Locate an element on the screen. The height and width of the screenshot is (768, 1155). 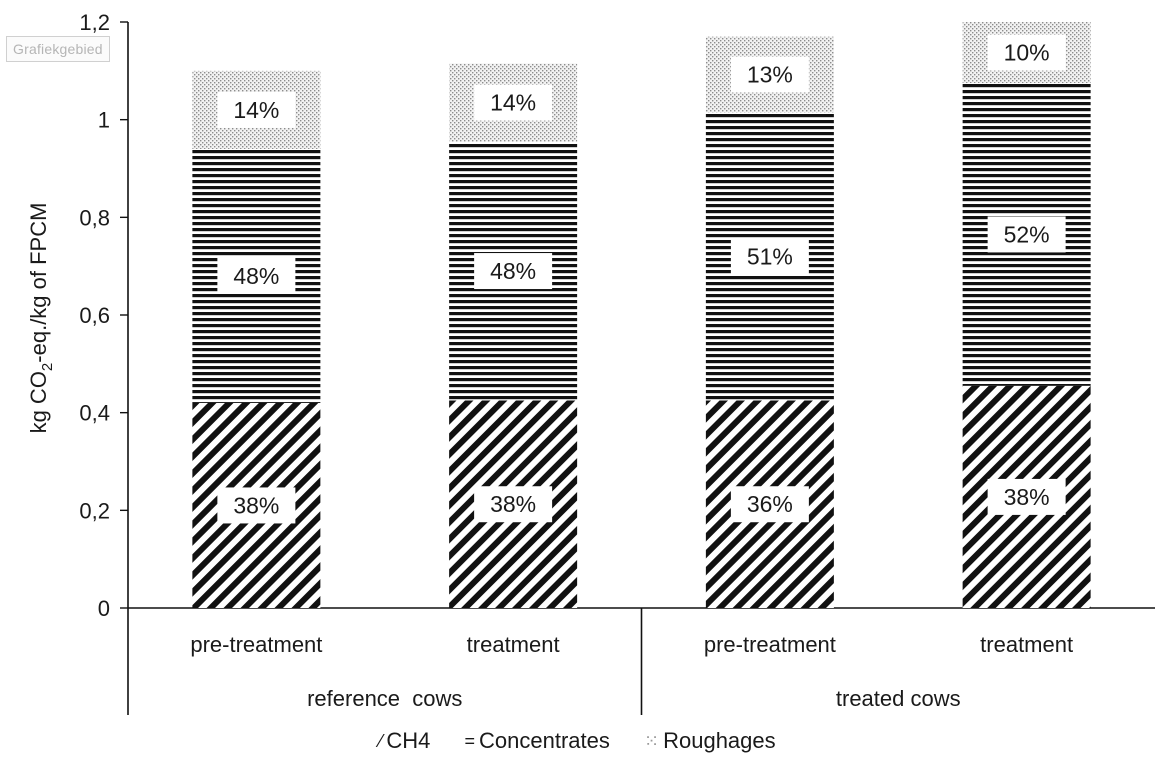
y-tick-label: 0,6 is located at coordinates (94, 315).